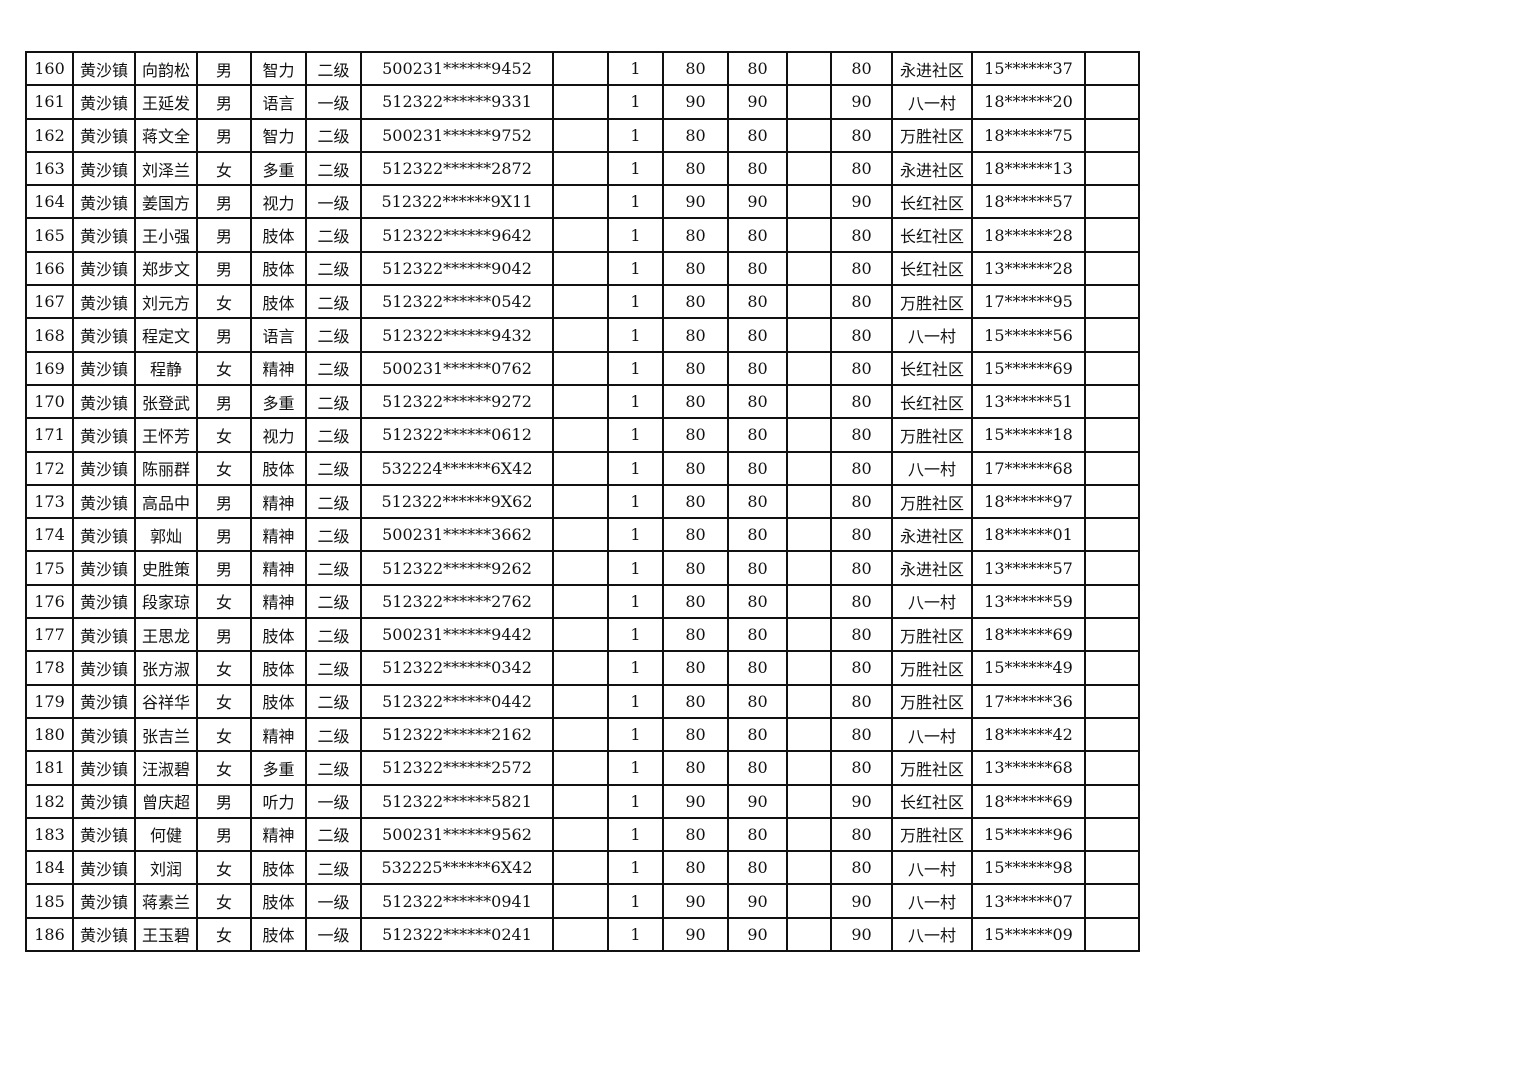 This screenshot has height=1075, width=1519. What do you see at coordinates (49, 934) in the screenshot?
I see `cell-index: 186` at bounding box center [49, 934].